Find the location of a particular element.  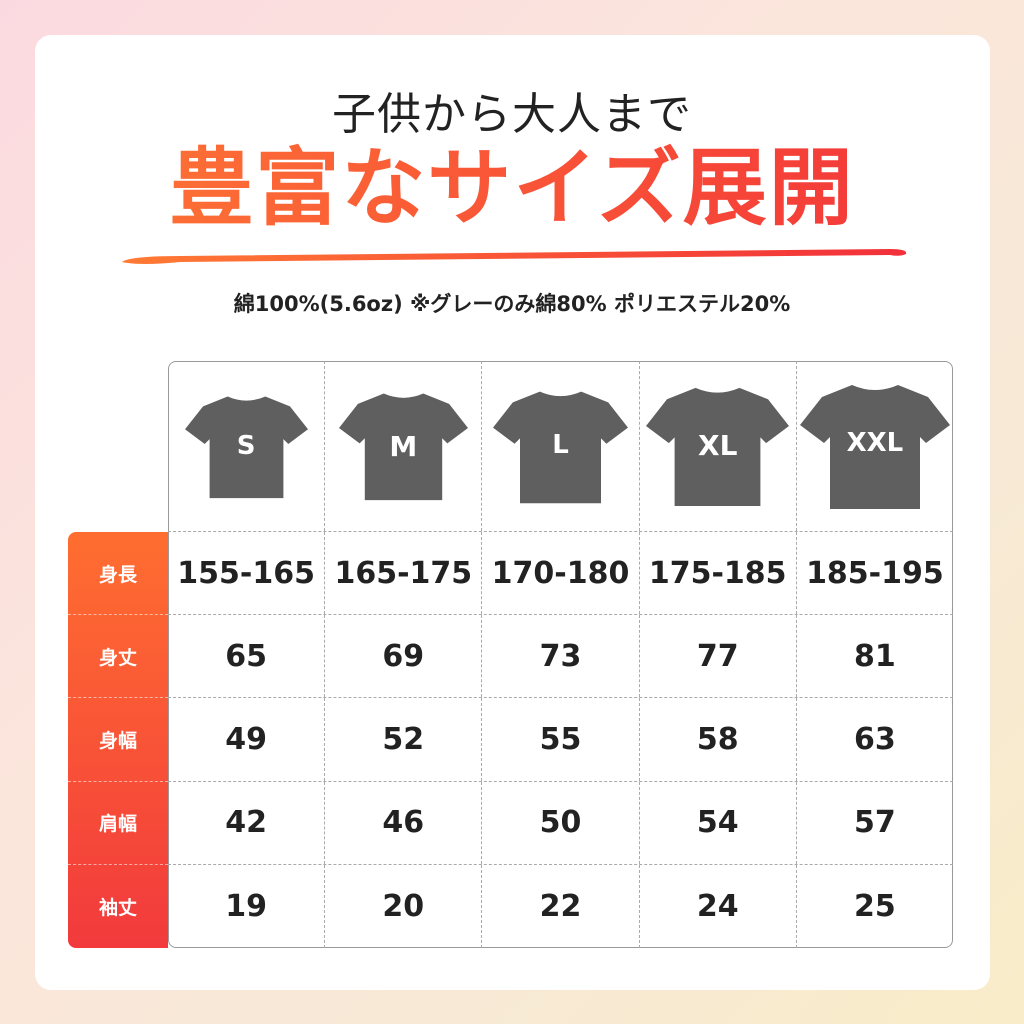

table-cell: 185-195 is located at coordinates (875, 573).